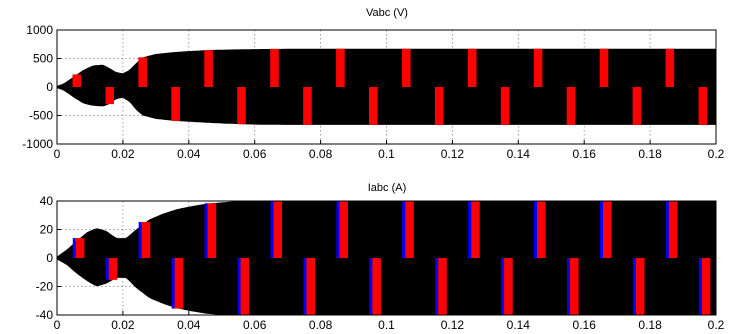 This screenshot has height=334, width=734. I want to click on y-tick-label-vabc-3: 500, so click(43, 59).